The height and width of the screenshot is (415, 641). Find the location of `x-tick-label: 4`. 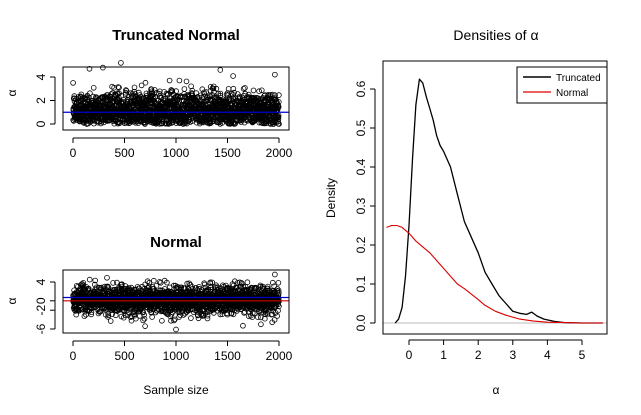

x-tick-label: 4 is located at coordinates (547, 355).